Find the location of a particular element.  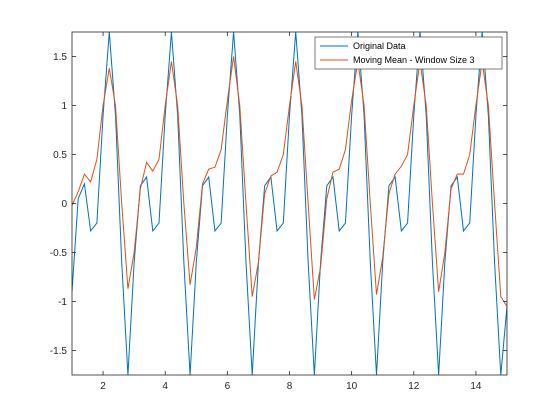

x-tick-label: 4 is located at coordinates (165, 386).